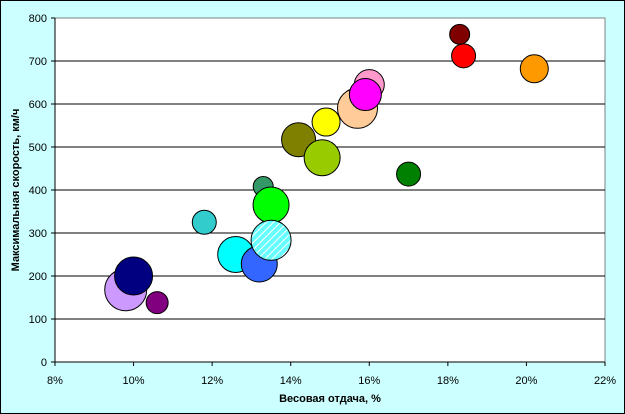 Image resolution: width=625 pixels, height=414 pixels. What do you see at coordinates (55, 381) in the screenshot?
I see `x-tick-label: 8%` at bounding box center [55, 381].